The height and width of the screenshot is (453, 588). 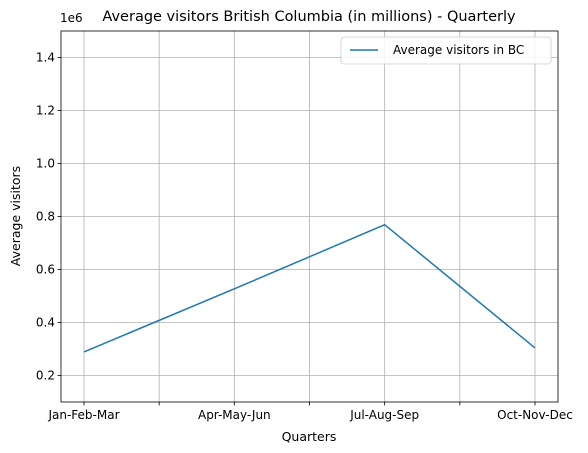 I want to click on y-tick-label: 0.8, so click(x=45, y=217).